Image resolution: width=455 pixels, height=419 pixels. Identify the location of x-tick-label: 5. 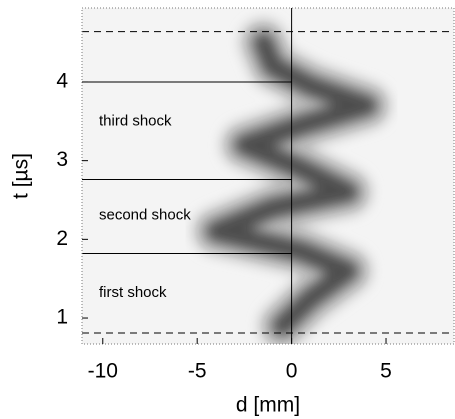
(386, 371).